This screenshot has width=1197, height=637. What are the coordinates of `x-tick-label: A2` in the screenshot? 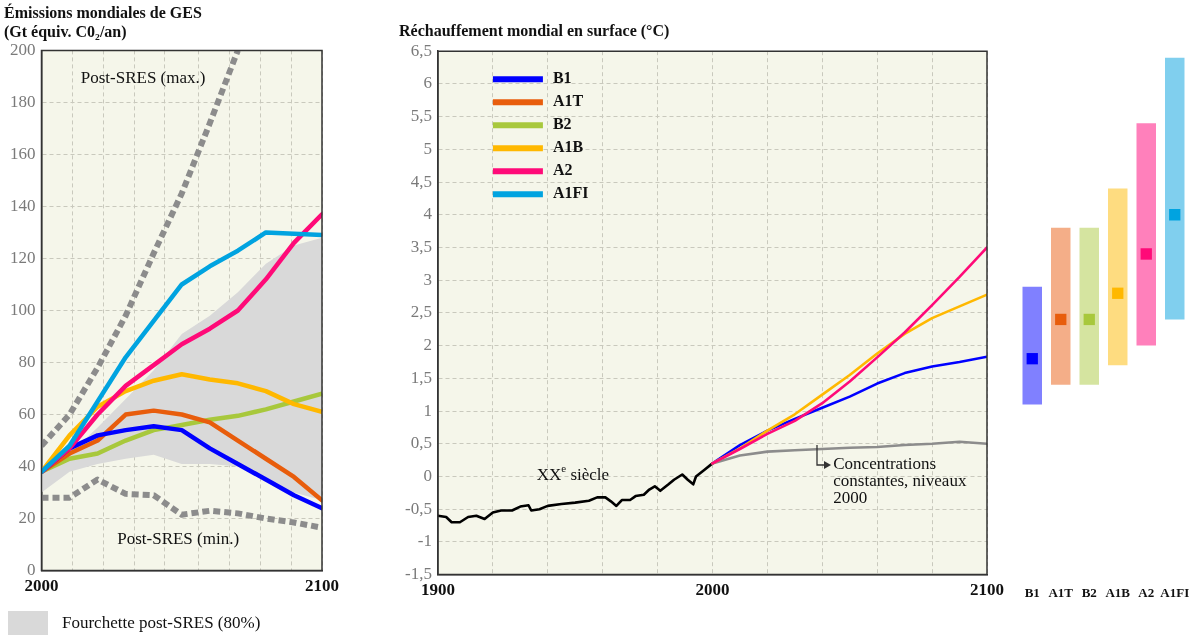 It's located at (1146, 592).